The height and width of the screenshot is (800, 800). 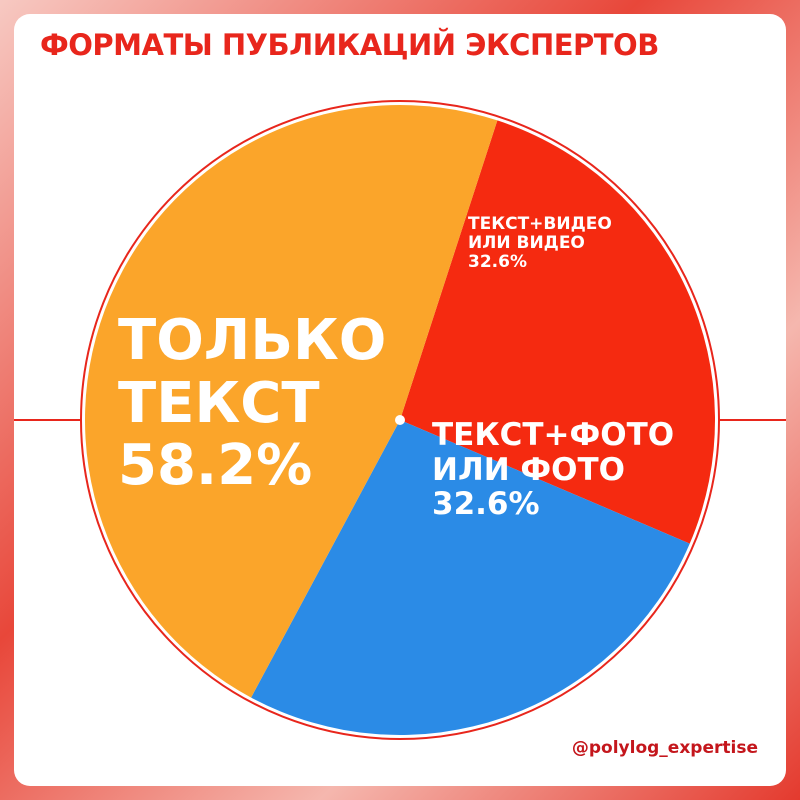 I want to click on slice-label: ТЕКСТ+ФОТО ИЛИ ФОТО 32.6%, so click(x=557, y=470).